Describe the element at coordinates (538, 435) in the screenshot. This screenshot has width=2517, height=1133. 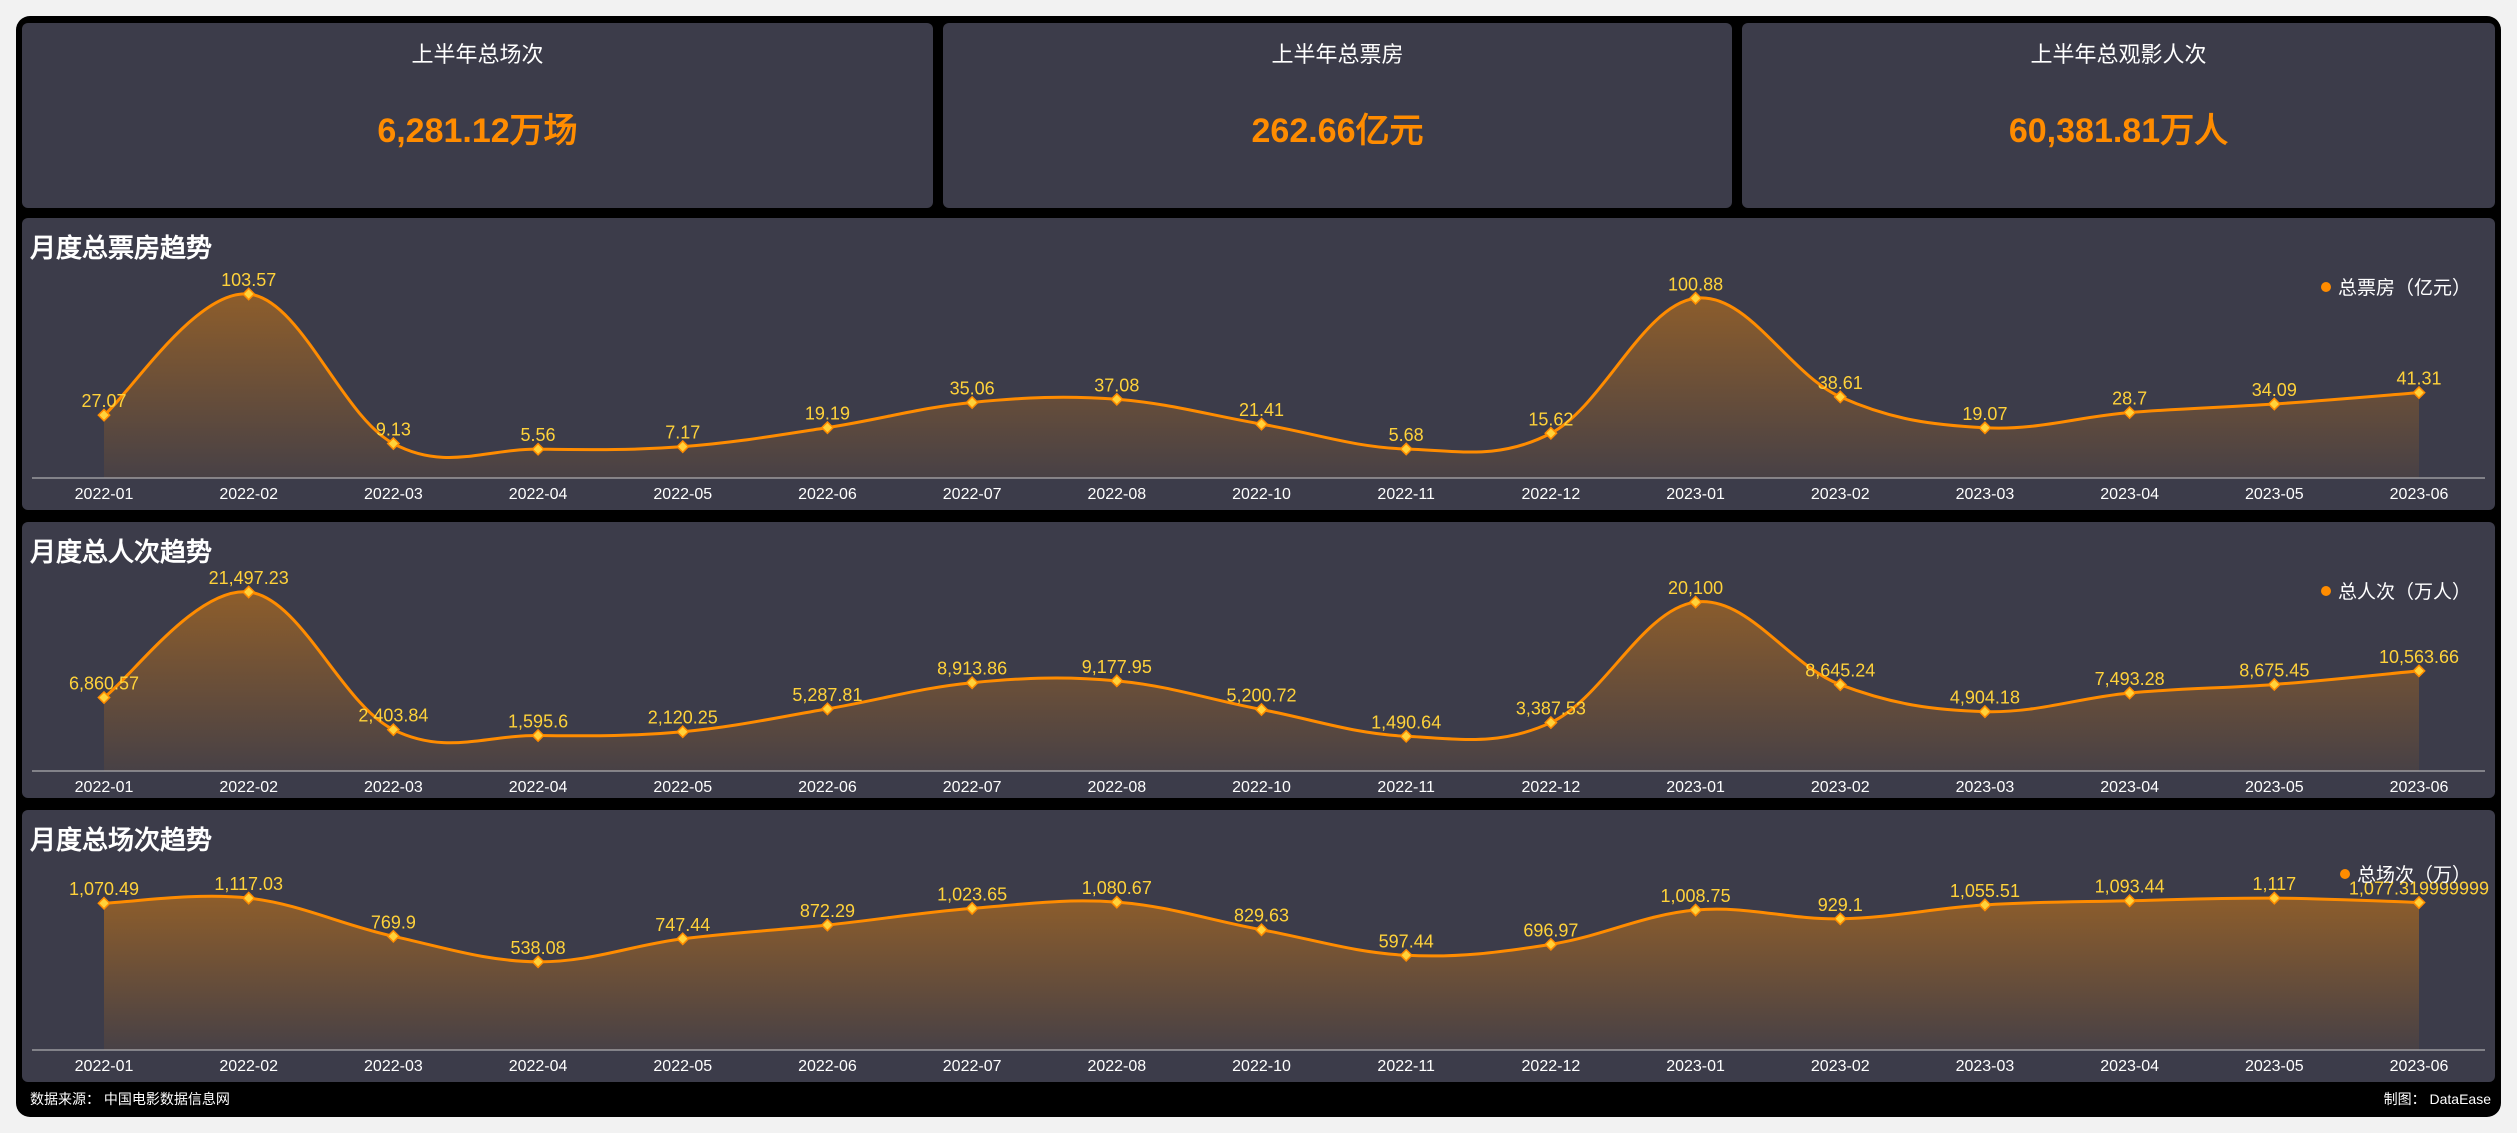
I see `data-label: 5.56` at that location.